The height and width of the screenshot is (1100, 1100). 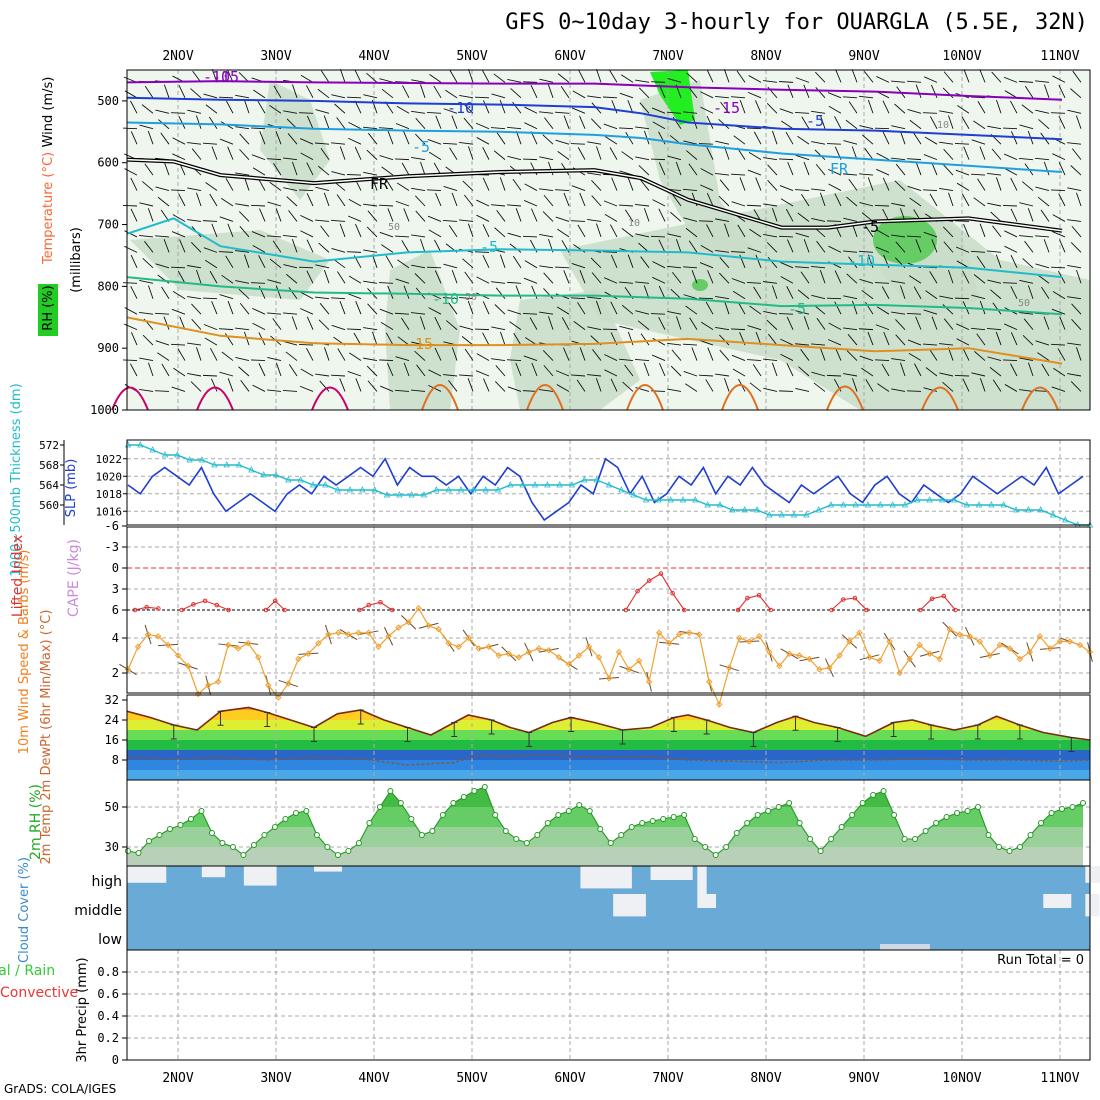 I want to click on isotherm-loop, so click(x=130, y=398).